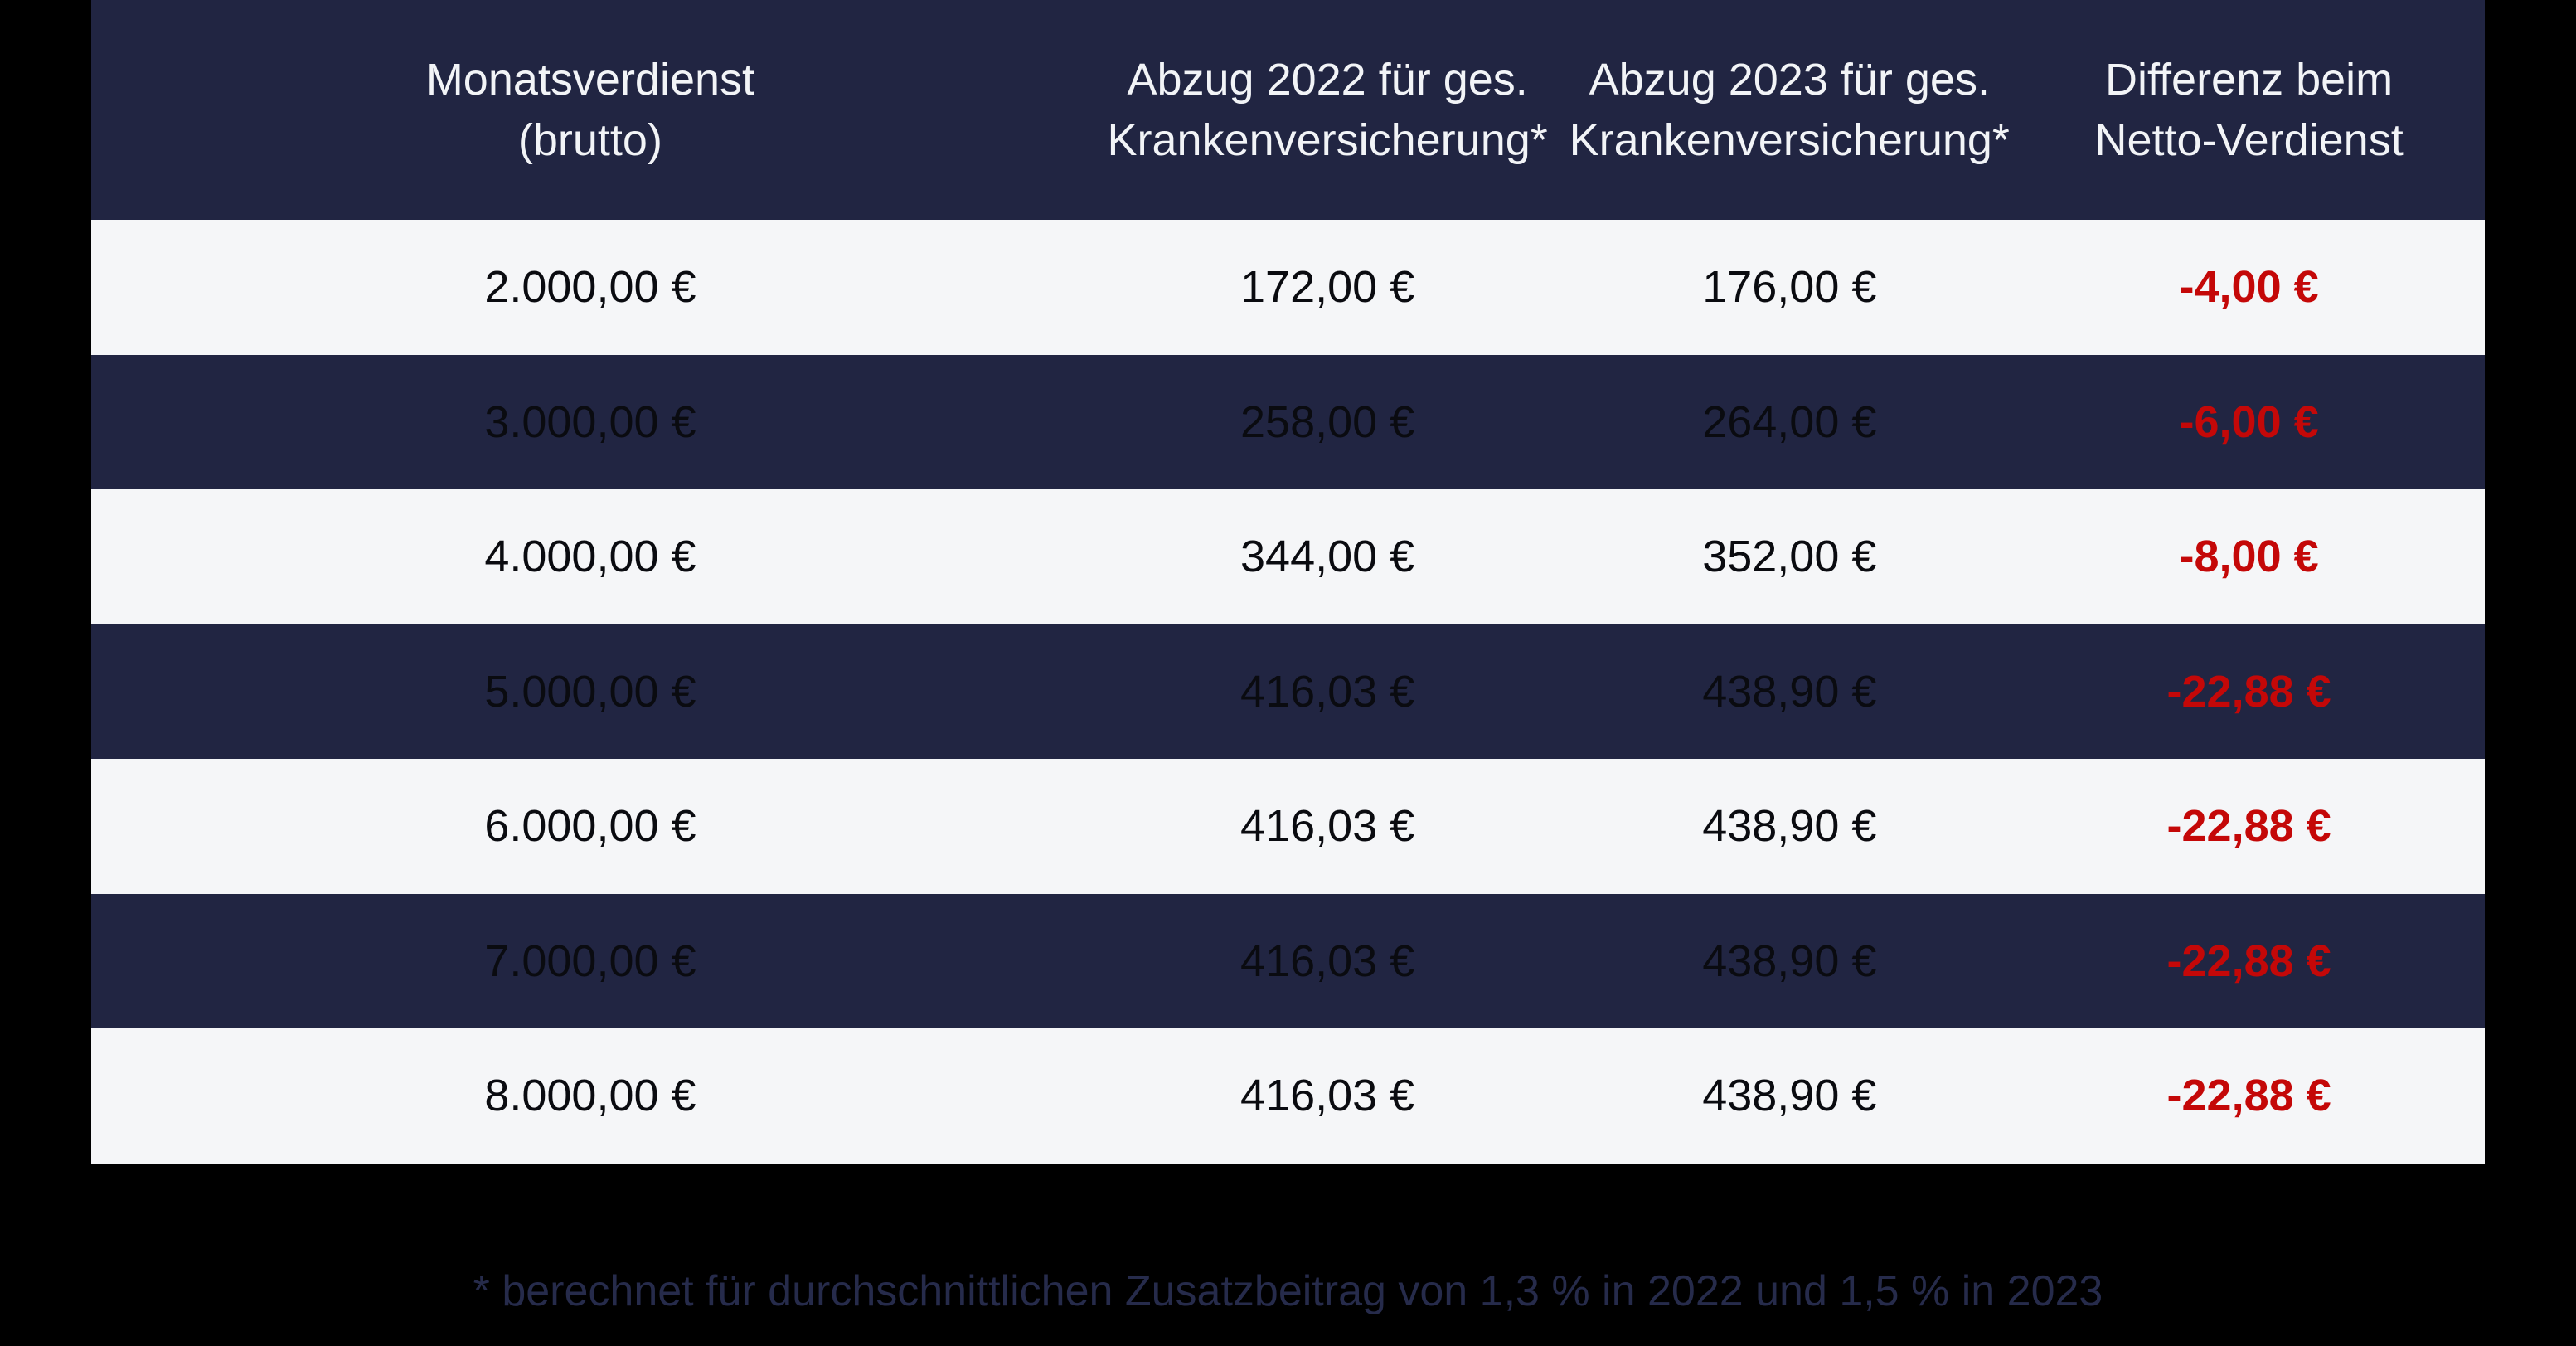 The image size is (2576, 1346). Describe the element at coordinates (590, 1096) in the screenshot. I see `cell-brutto: 8.000,00 €` at that location.